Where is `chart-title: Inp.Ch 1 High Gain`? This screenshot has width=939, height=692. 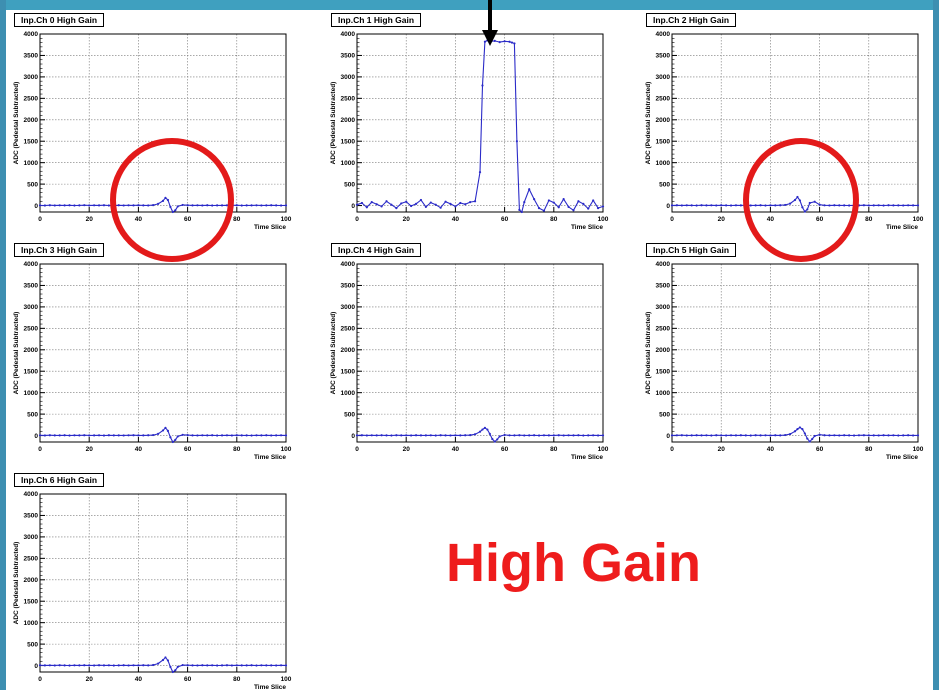
chart-title: Inp.Ch 1 High Gain is located at coordinates (376, 20).